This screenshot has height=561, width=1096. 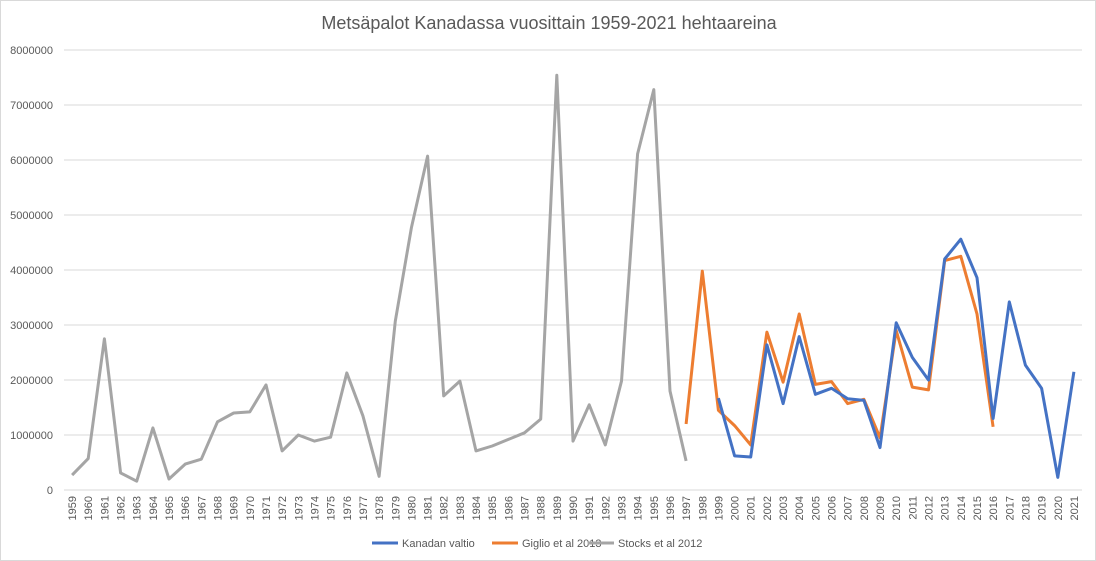 I want to click on x-tick-label: 1960, so click(x=89, y=508).